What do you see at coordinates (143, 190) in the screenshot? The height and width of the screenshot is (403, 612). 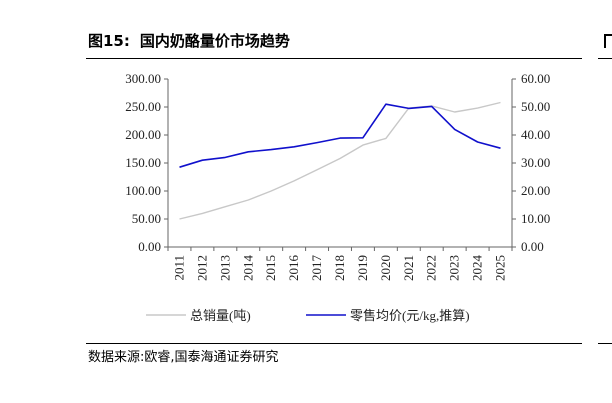 I see `y-left-tick-label: 100.00` at bounding box center [143, 190].